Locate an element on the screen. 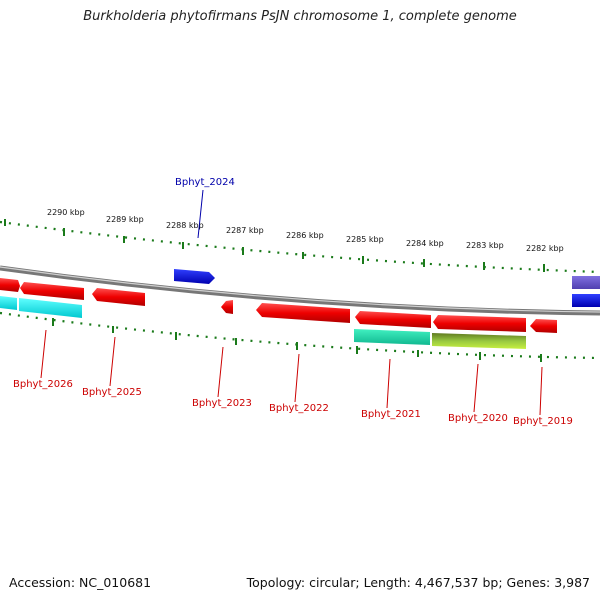  minus-strand-features is located at coordinates (300, 321).